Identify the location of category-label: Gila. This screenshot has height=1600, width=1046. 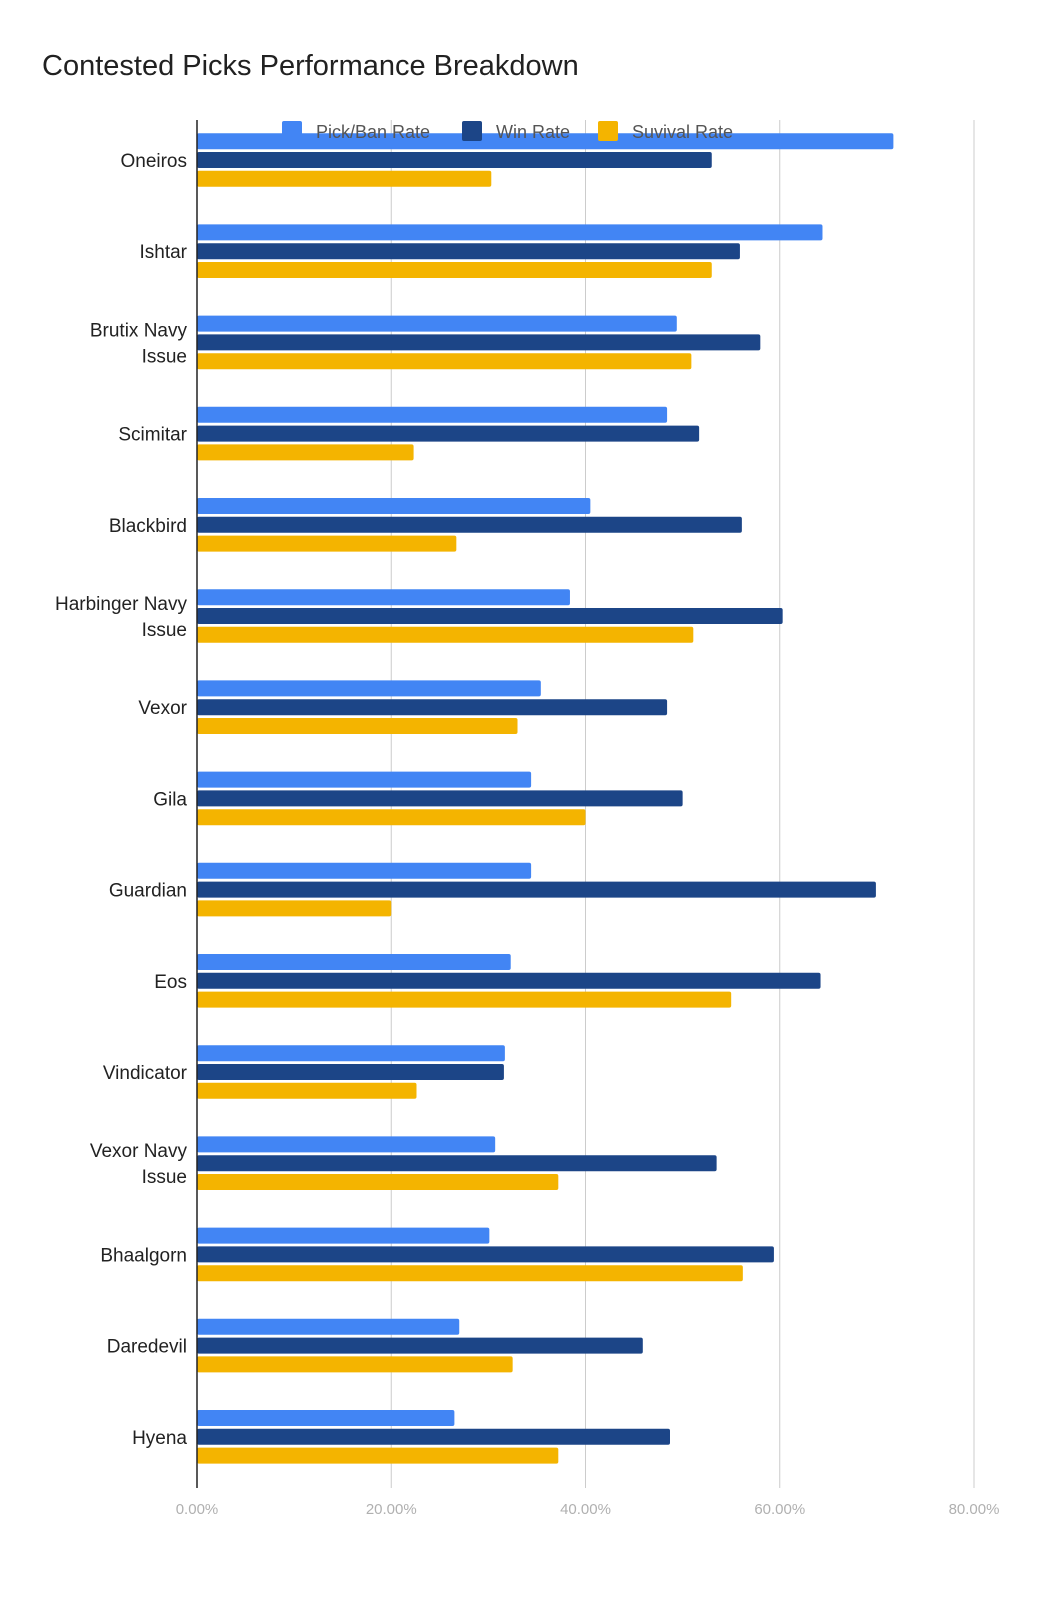
(170, 799).